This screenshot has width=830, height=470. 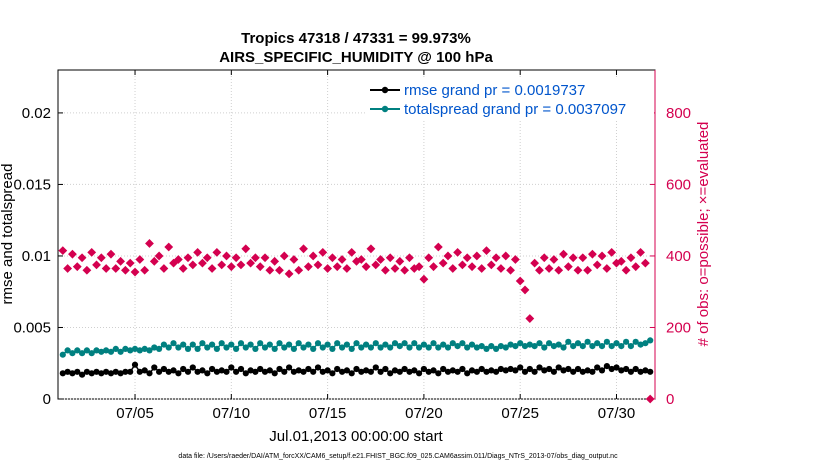 What do you see at coordinates (494, 90) in the screenshot?
I see `legend-rmse-label: rmse grand pr = 0.0019737` at bounding box center [494, 90].